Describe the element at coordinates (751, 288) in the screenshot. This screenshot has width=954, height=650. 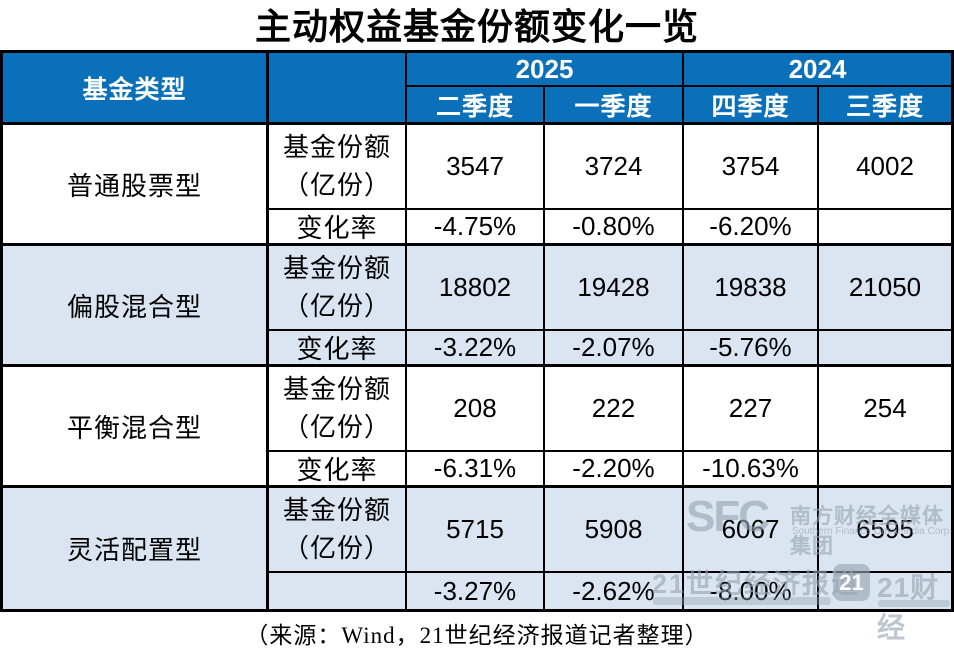
I see `share-value: 19838` at that location.